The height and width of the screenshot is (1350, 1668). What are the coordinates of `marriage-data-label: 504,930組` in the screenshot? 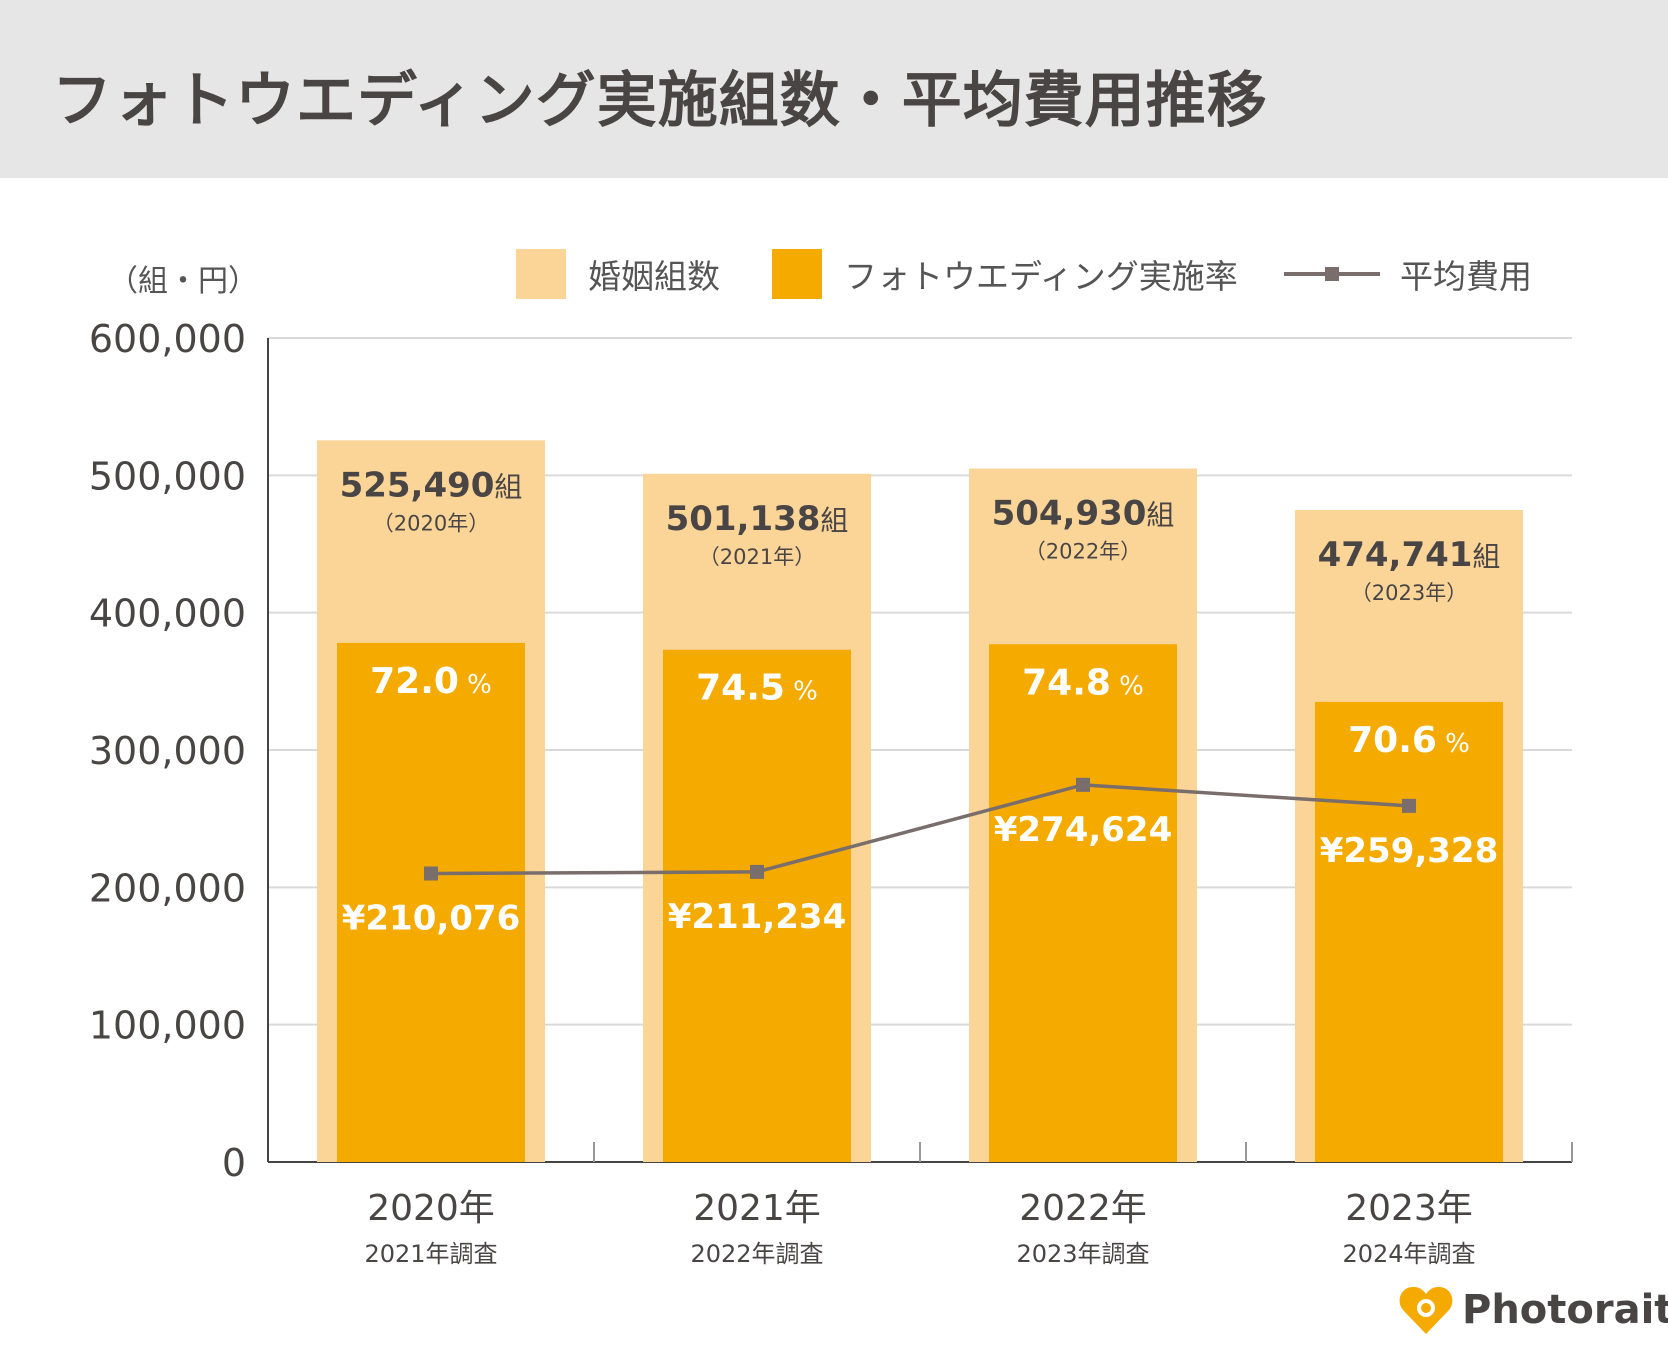 It's located at (1083, 514).